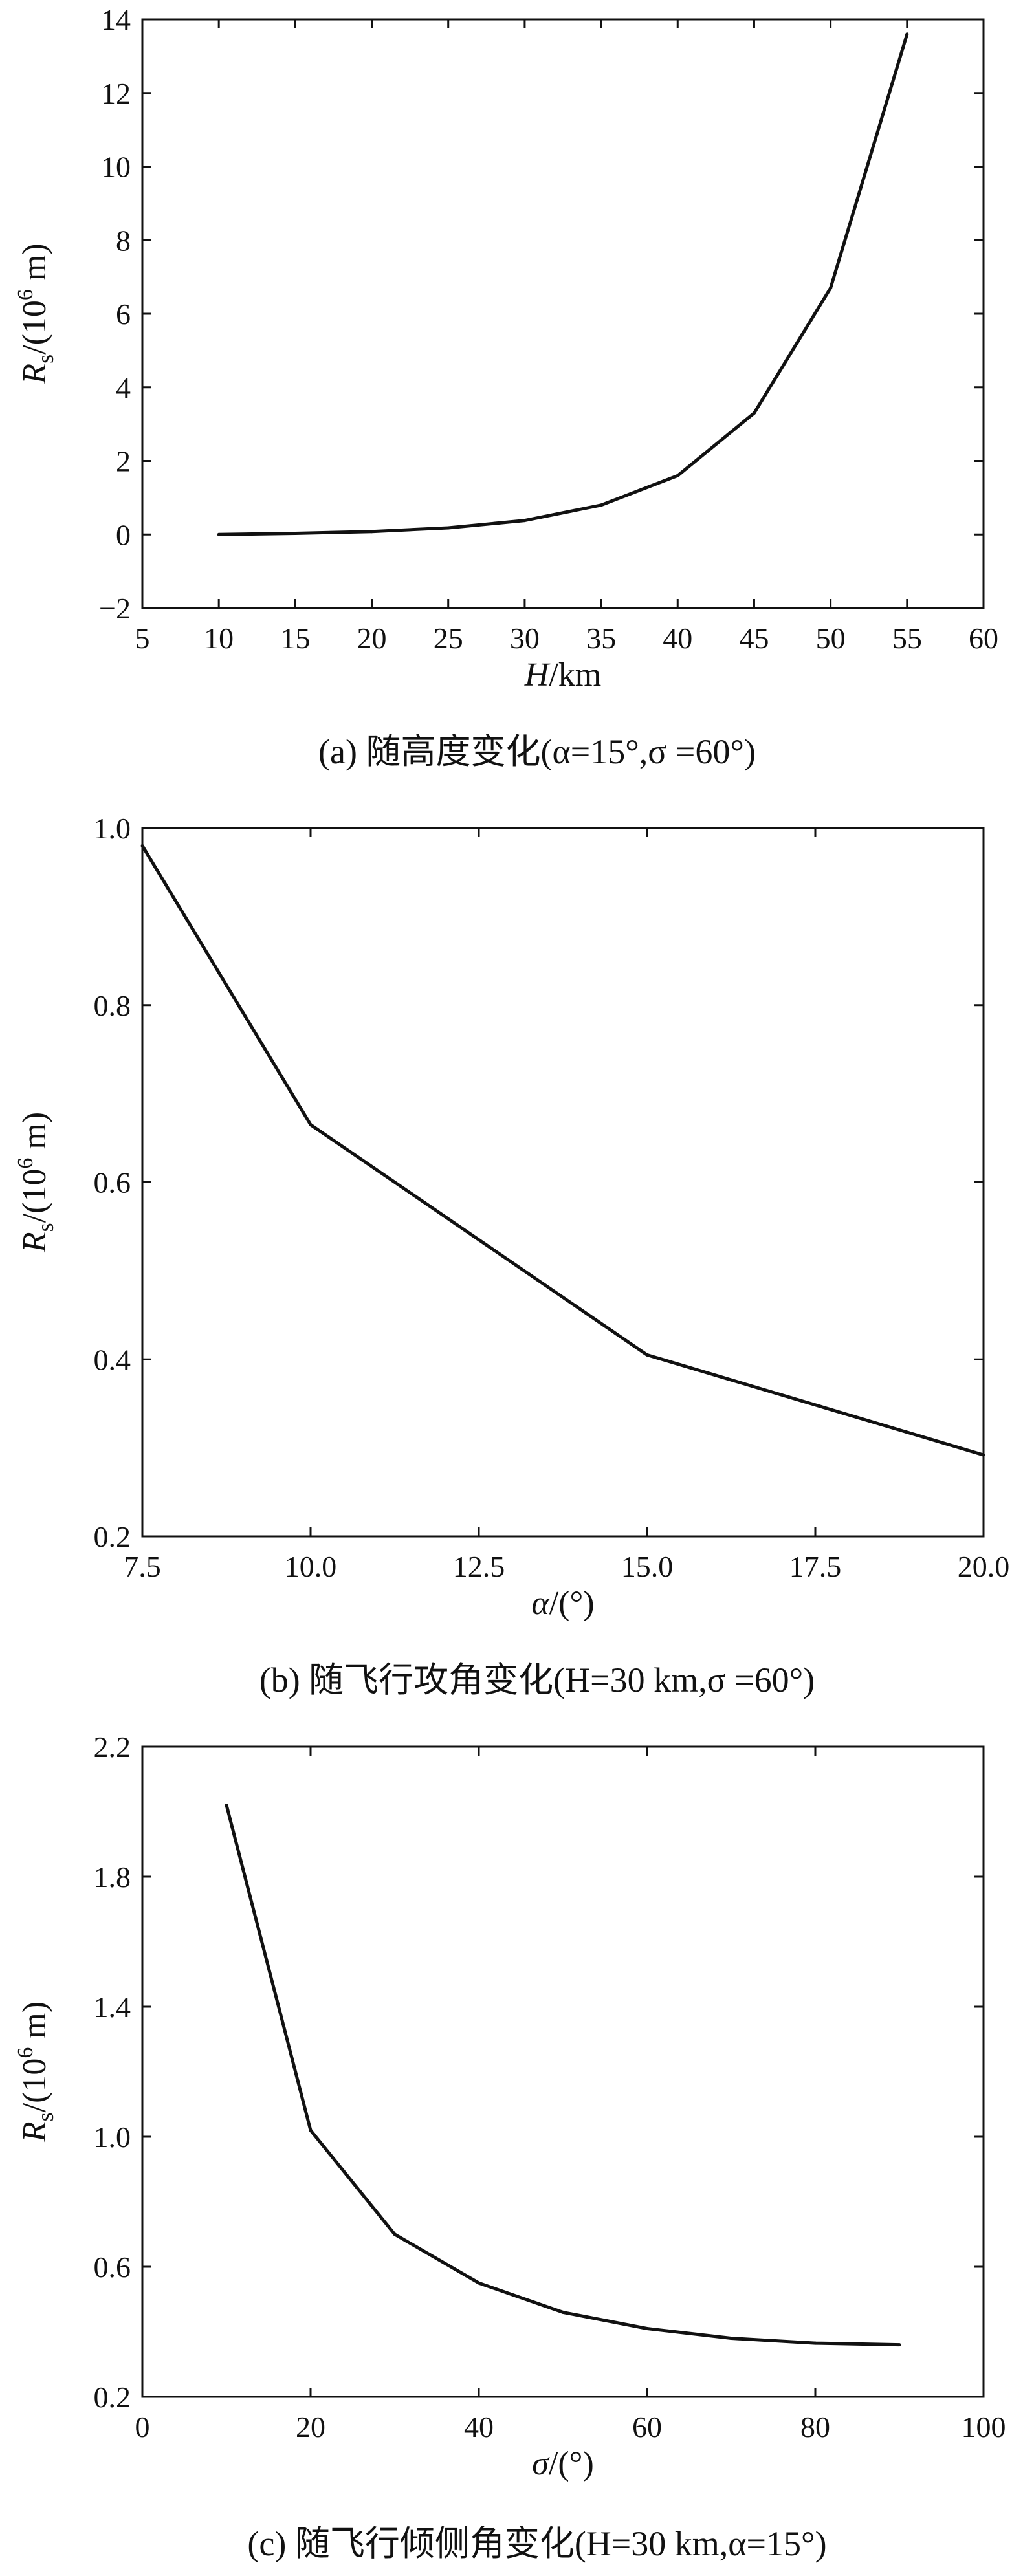 This screenshot has width=1012, height=2576. What do you see at coordinates (142, 2426) in the screenshot?
I see `x-tick-label: 0` at bounding box center [142, 2426].